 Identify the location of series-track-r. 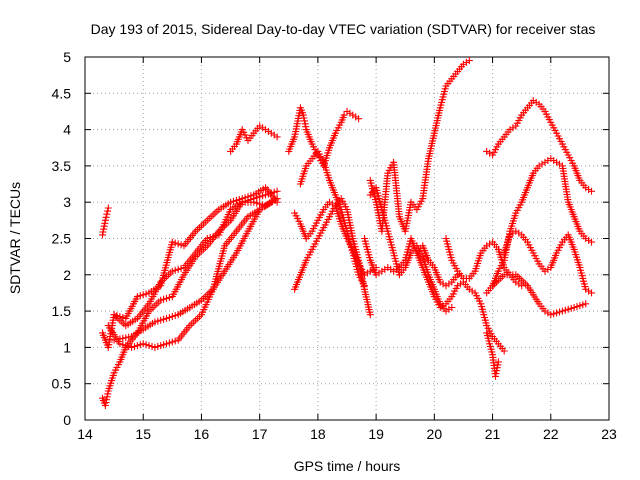
(547, 262).